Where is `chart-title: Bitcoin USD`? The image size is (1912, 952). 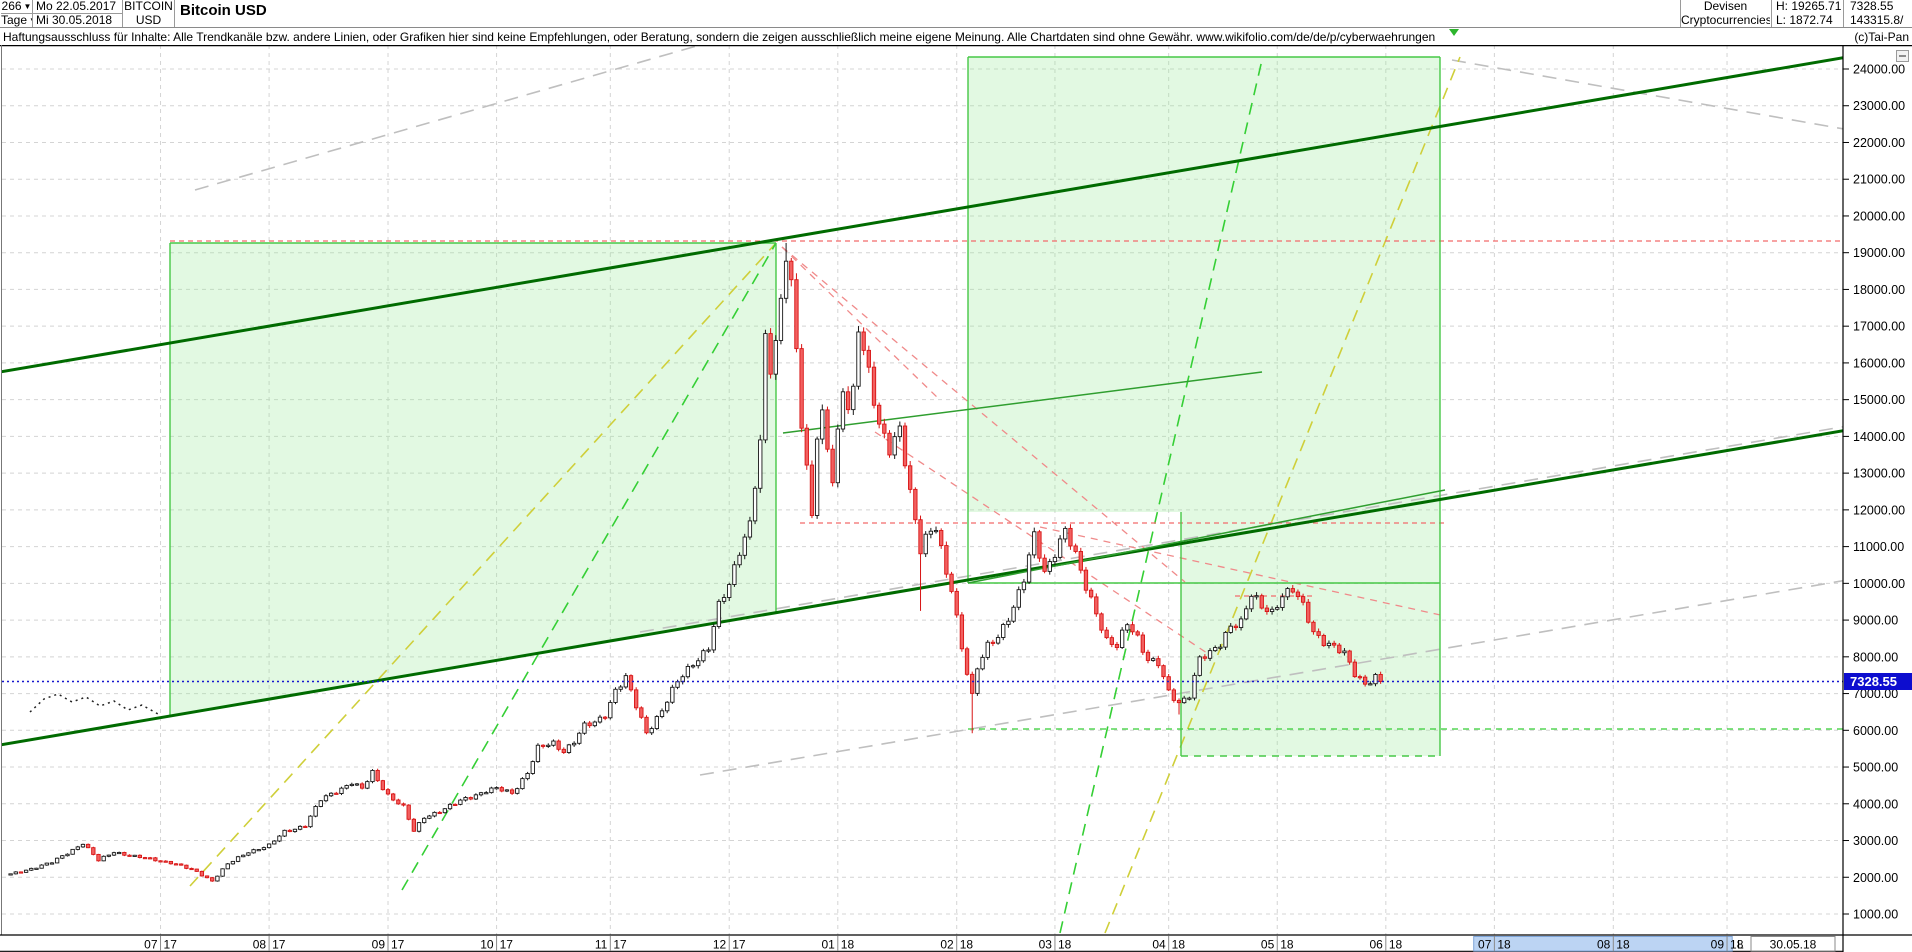 chart-title: Bitcoin USD is located at coordinates (223, 10).